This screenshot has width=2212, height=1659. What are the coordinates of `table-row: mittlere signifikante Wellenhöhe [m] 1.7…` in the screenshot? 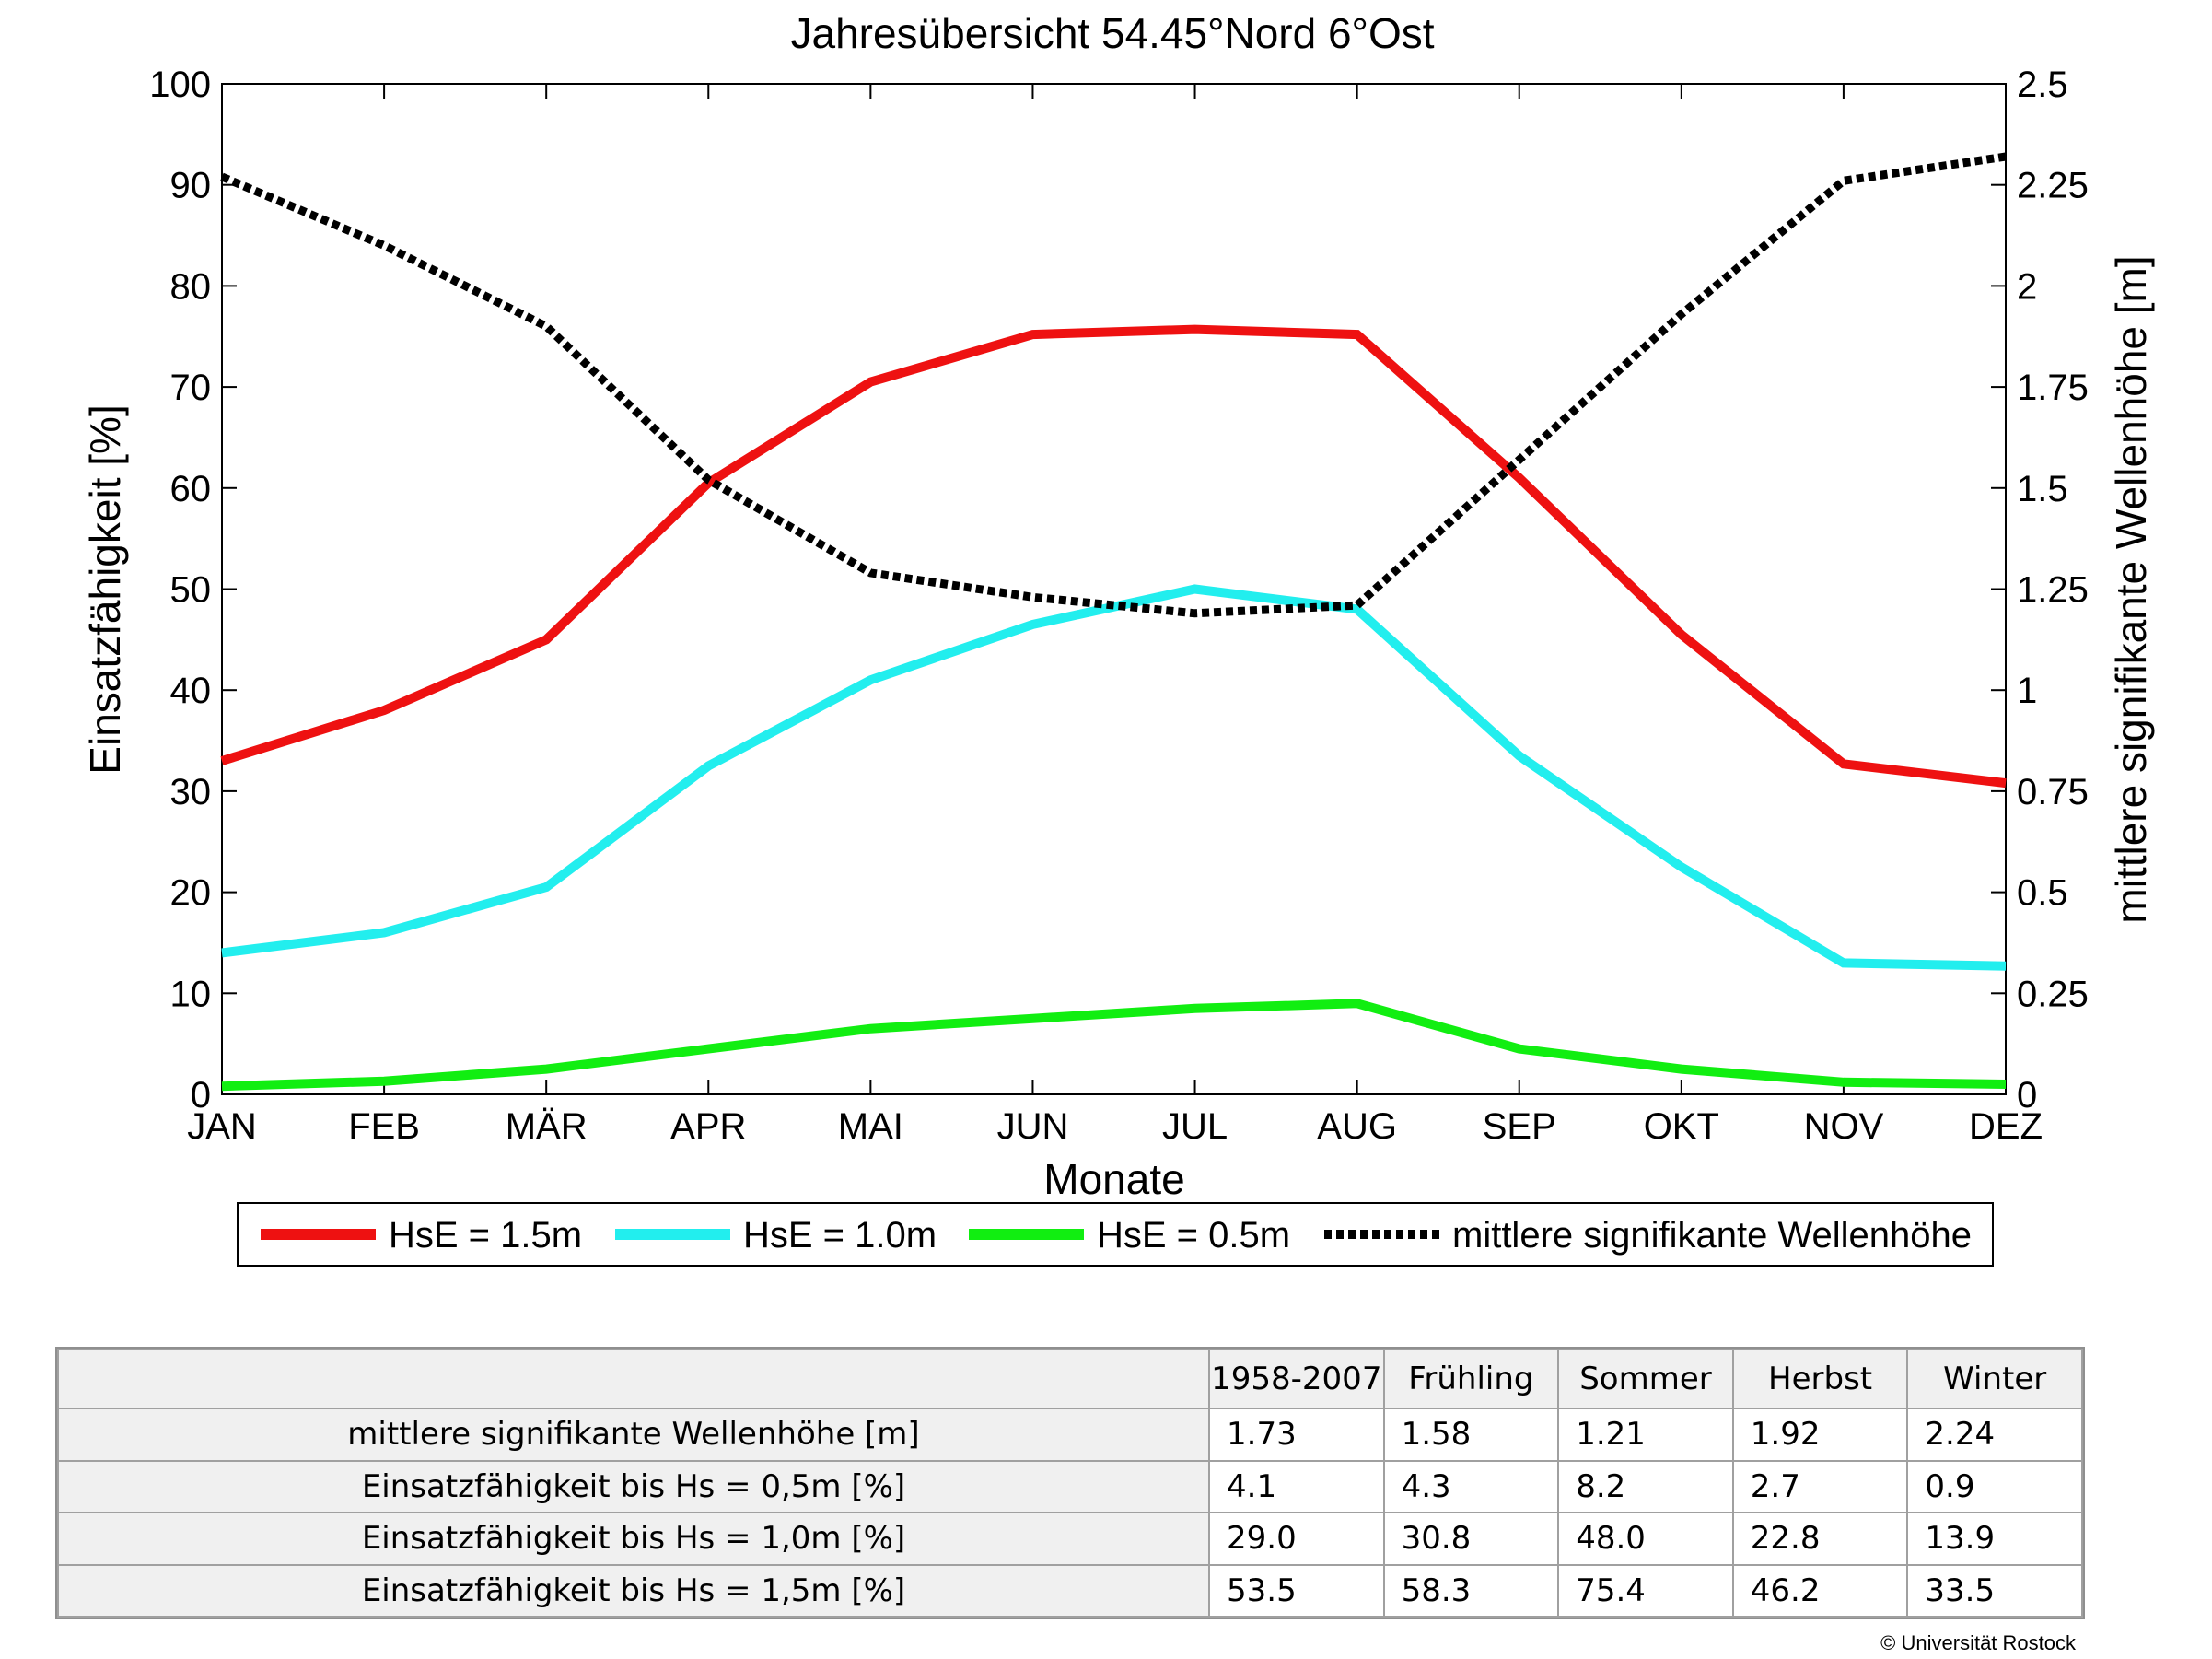 It's located at (1070, 1435).